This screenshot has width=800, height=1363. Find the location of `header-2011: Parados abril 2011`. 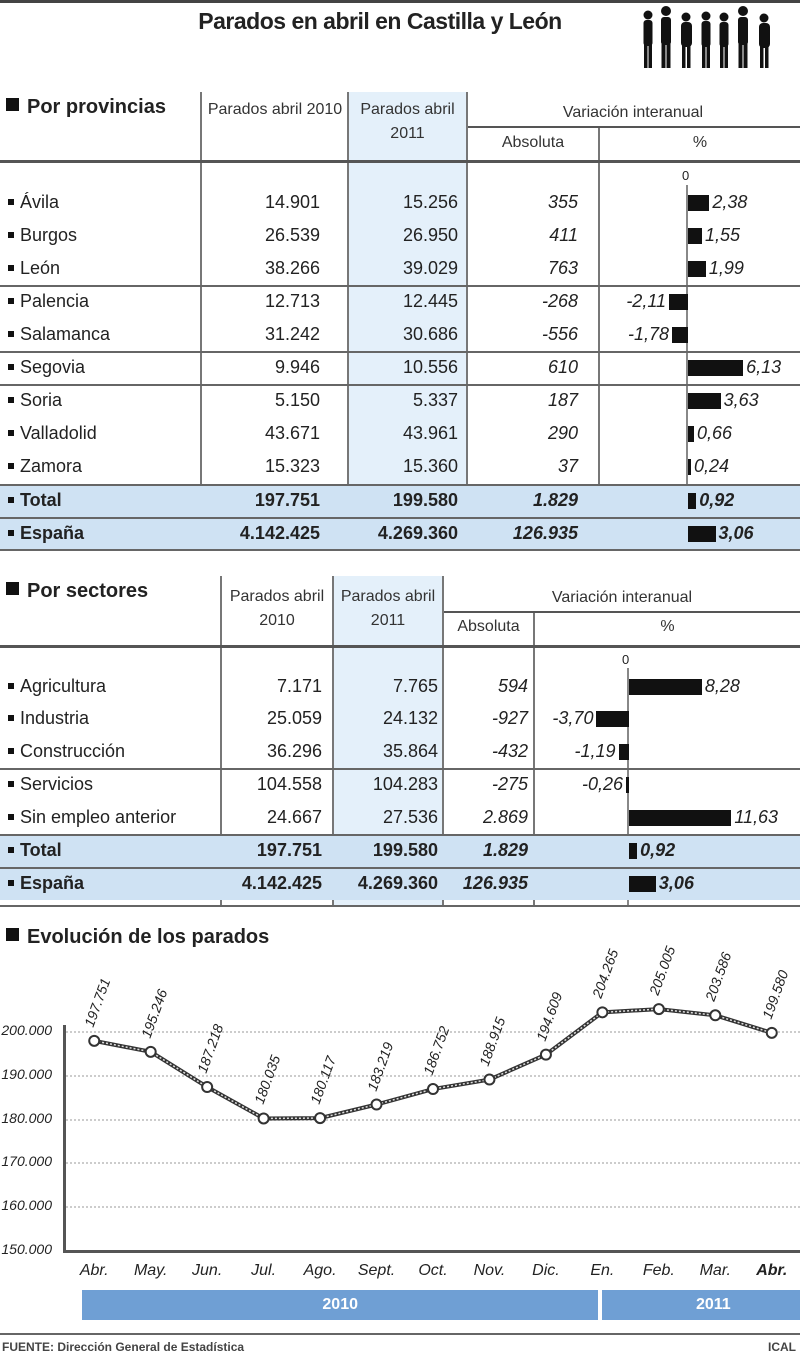

header-2011: Parados abril 2011 is located at coordinates (388, 608).